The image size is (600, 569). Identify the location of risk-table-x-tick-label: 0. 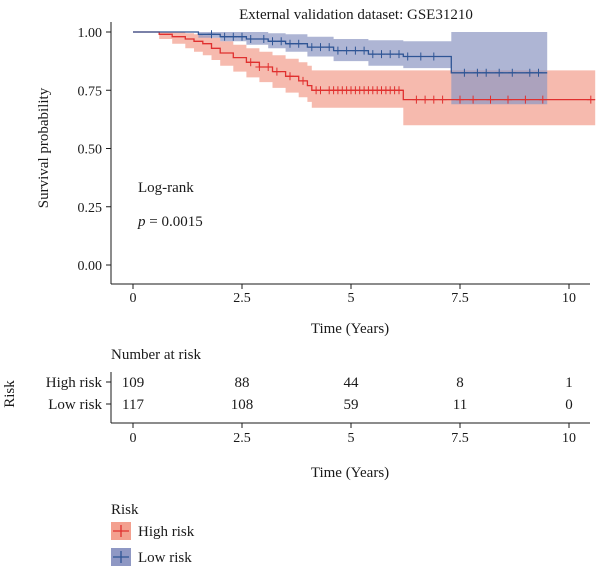
(133, 438).